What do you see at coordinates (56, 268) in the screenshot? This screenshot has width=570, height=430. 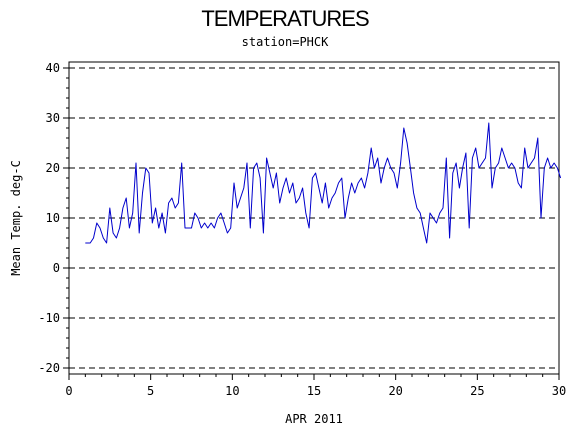 I see `y-tick-label: 0` at bounding box center [56, 268].